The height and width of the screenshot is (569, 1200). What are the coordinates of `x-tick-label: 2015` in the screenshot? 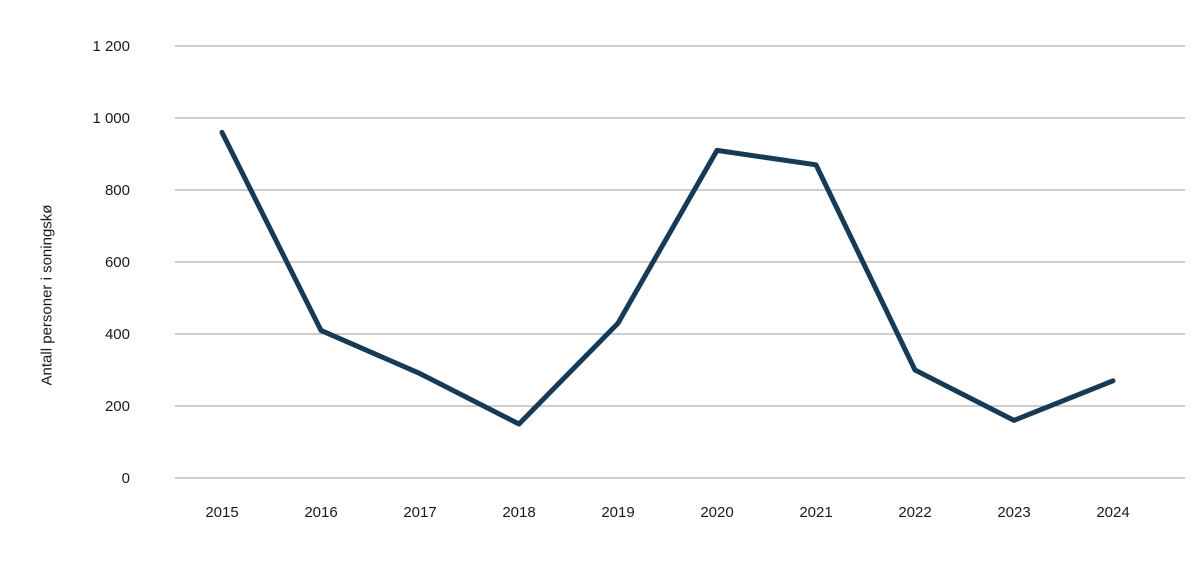 It's located at (221, 512).